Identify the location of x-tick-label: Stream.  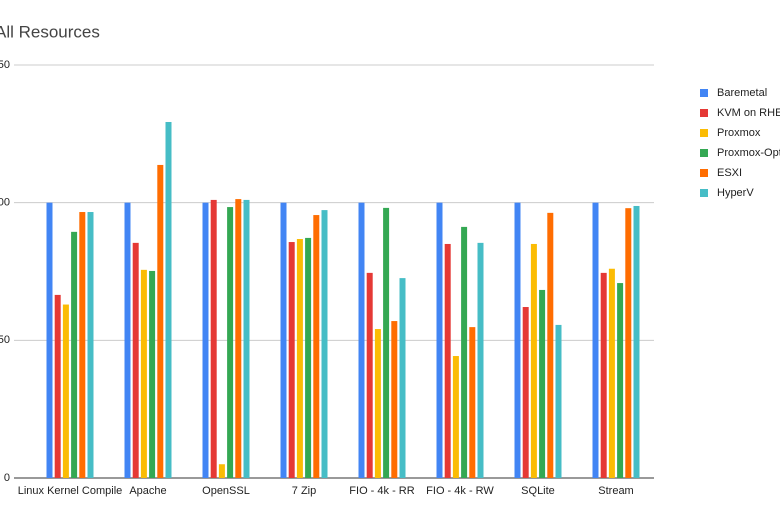
(615, 491).